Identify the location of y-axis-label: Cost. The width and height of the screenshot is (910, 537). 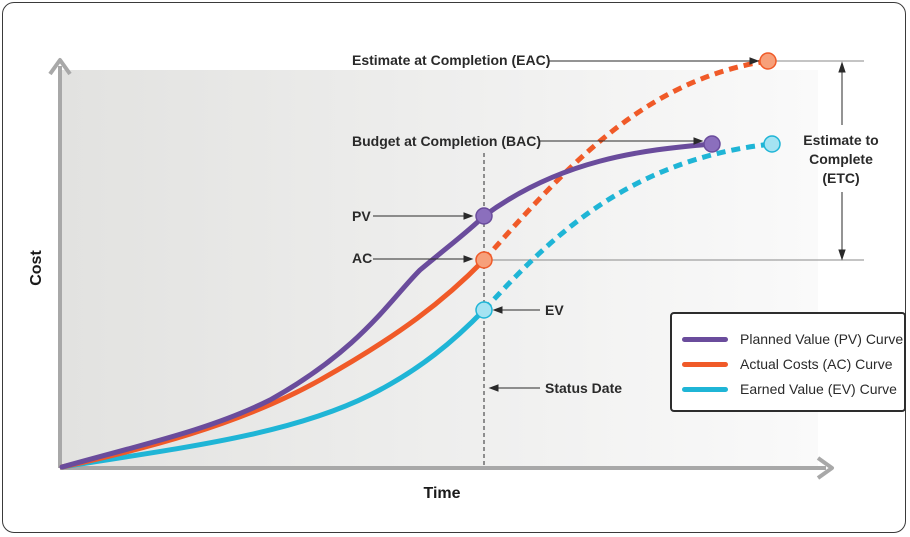
(36, 268).